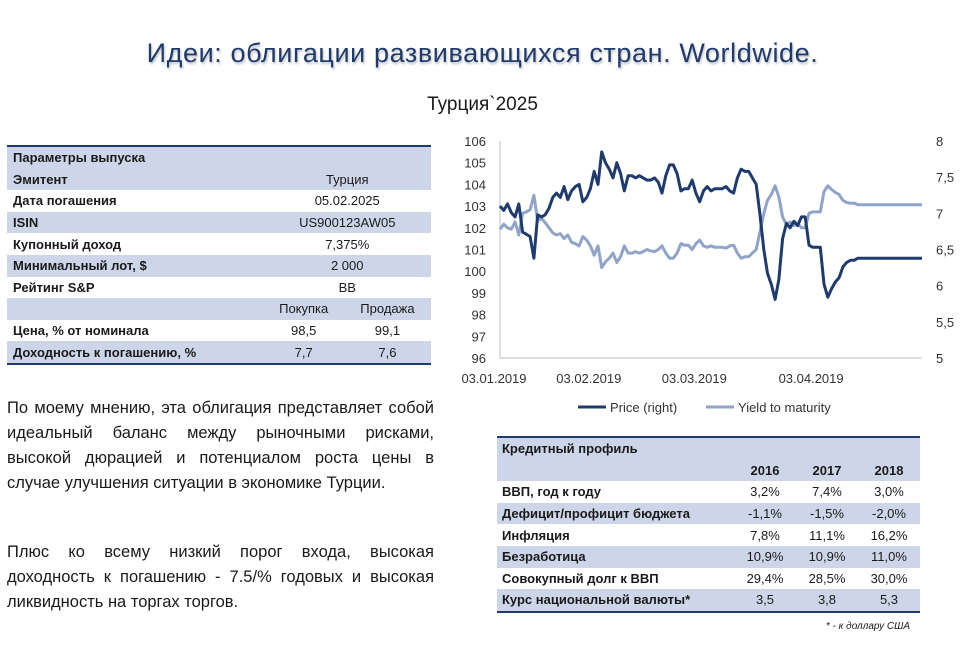 The width and height of the screenshot is (965, 645). What do you see at coordinates (347, 287) in the screenshot?
I see `param-value: BB` at bounding box center [347, 287].